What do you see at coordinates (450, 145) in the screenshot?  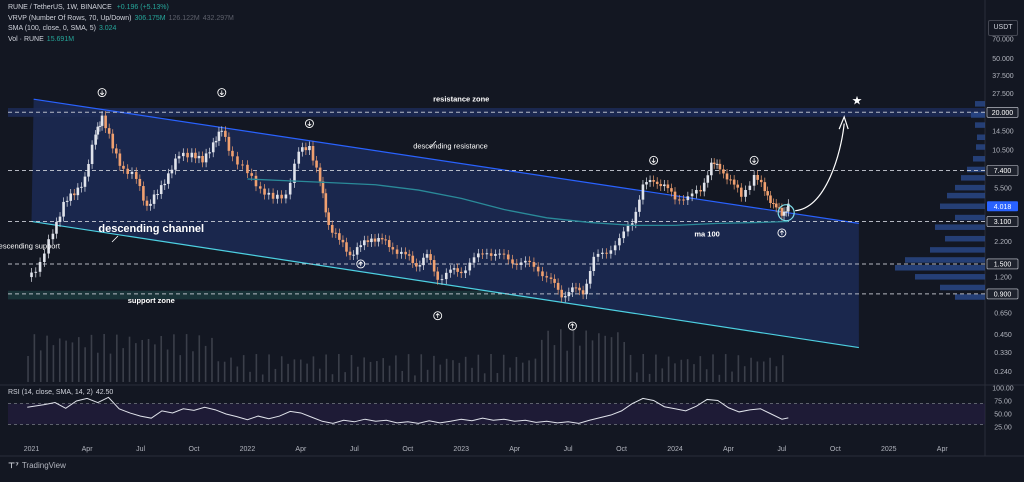 I see `annotation-label: descending resistance` at bounding box center [450, 145].